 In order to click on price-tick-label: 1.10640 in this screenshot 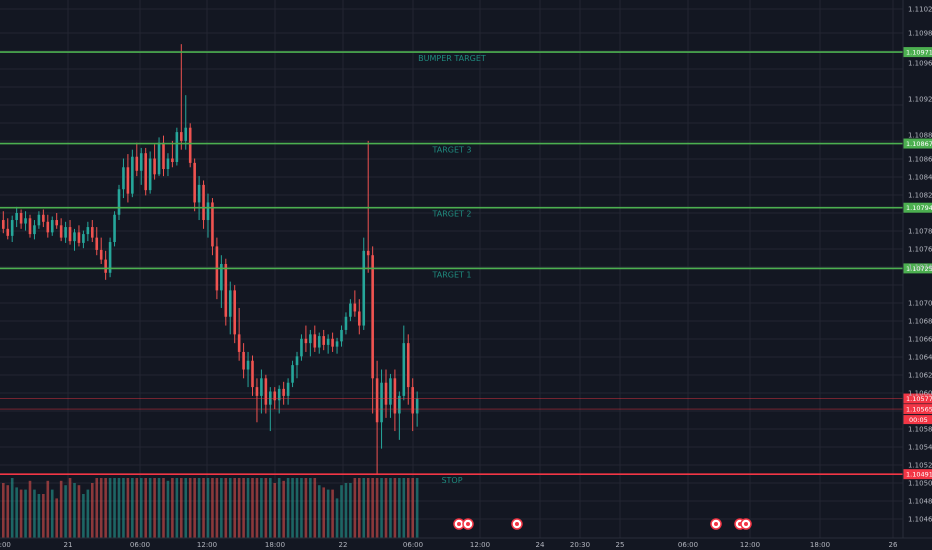, I will do `click(920, 358)`.